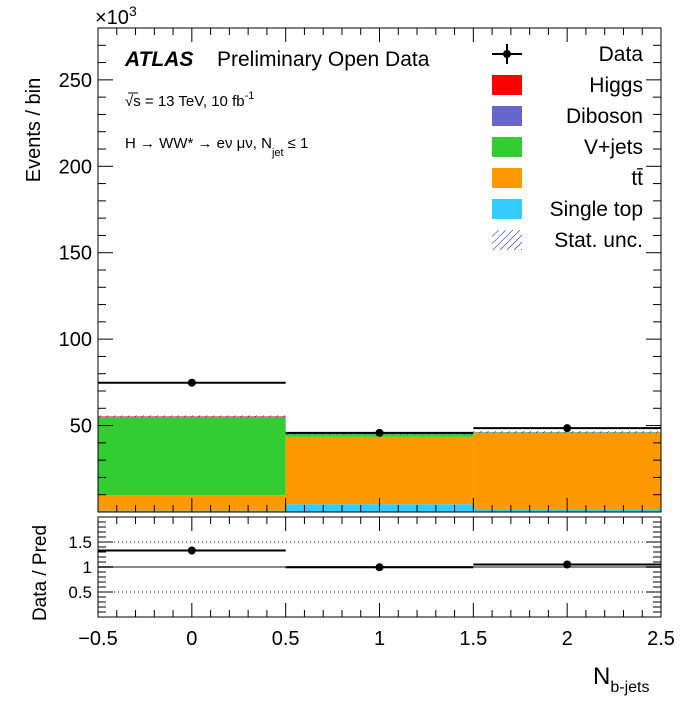  I want to click on legend-data-marker, so click(507, 54).